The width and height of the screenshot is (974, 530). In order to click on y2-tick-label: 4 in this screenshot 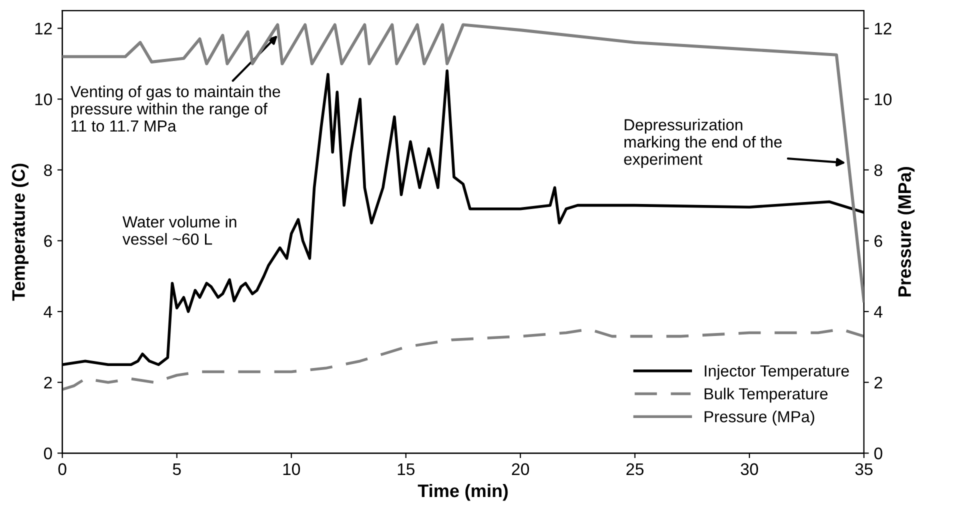, I will do `click(878, 312)`.